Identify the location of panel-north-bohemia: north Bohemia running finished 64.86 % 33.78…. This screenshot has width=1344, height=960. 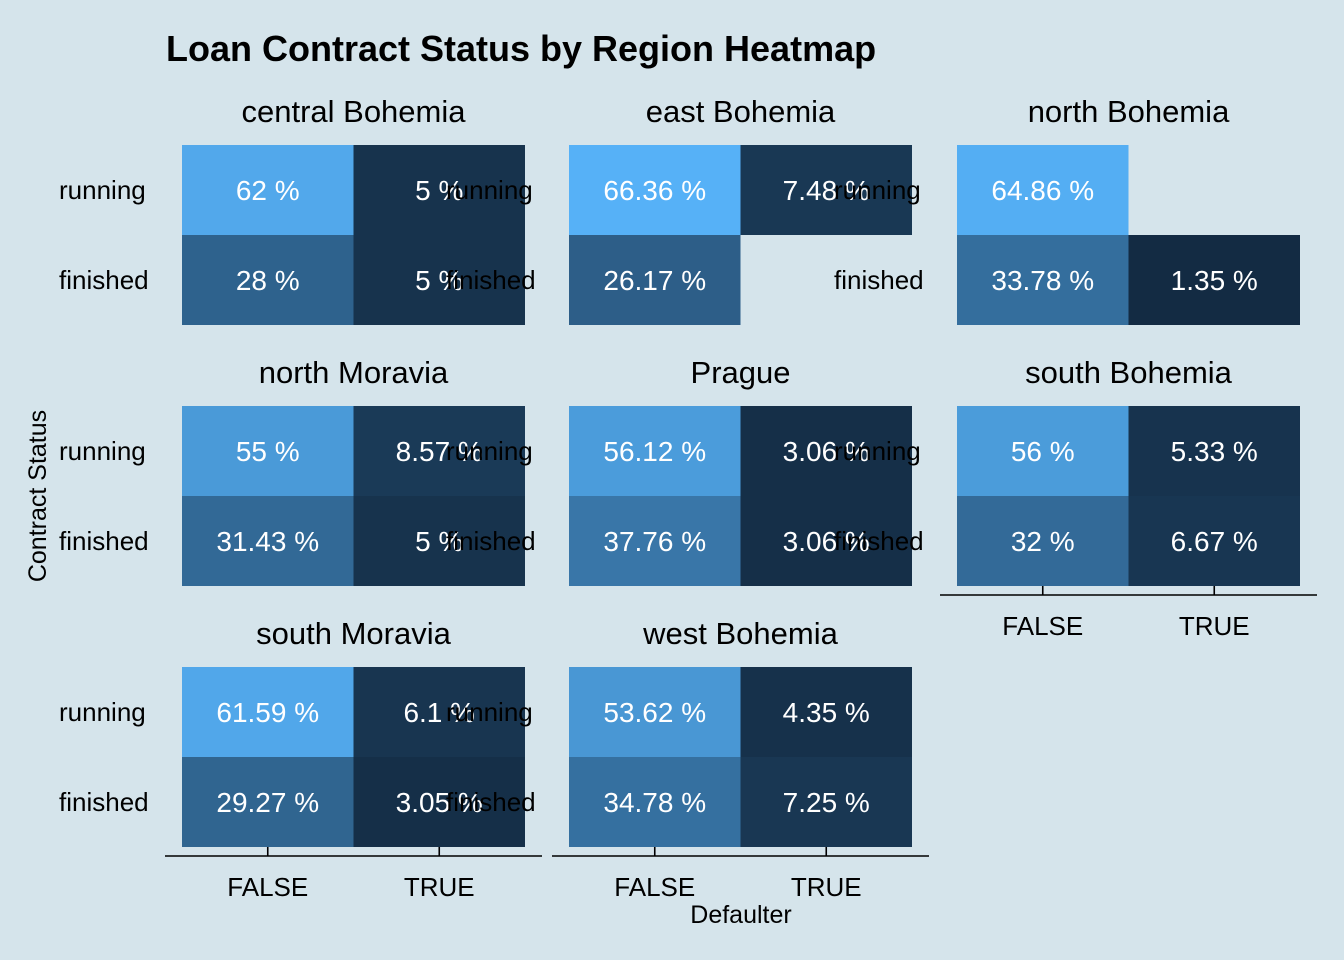
(1067, 209).